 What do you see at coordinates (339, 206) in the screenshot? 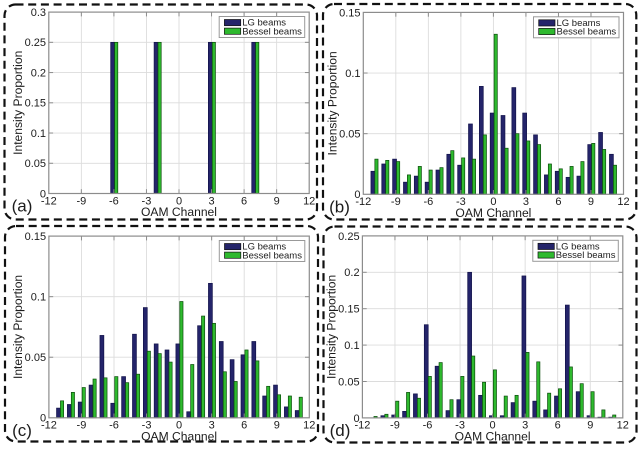
I see `svg-text: (b)` at bounding box center [339, 206].